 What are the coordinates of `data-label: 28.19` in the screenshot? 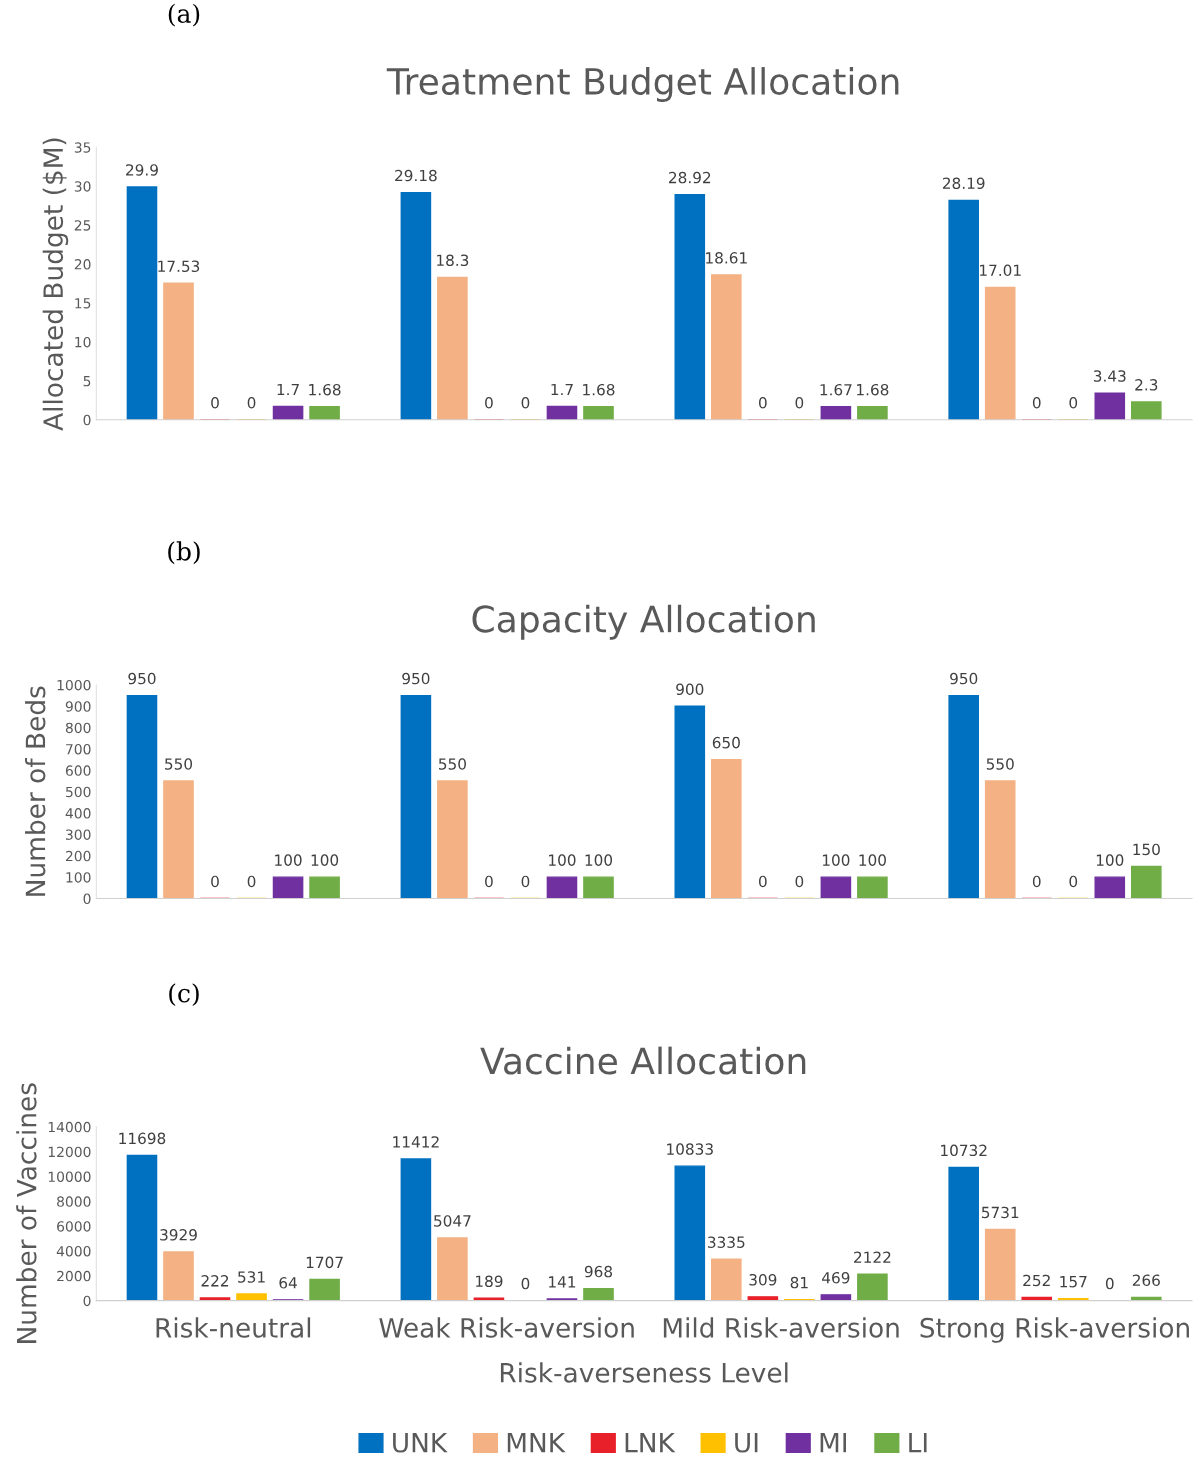 It's located at (963, 183).